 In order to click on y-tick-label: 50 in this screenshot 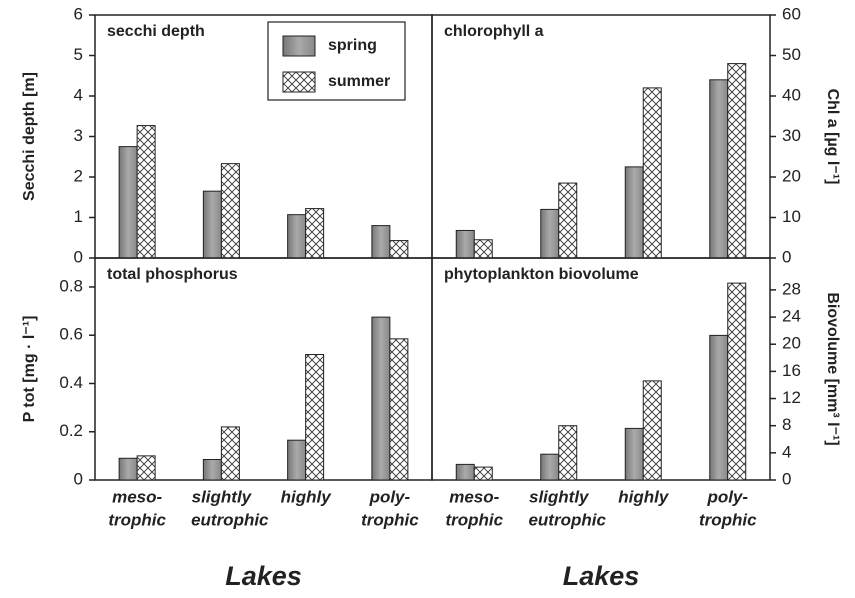, I will do `click(791, 54)`.